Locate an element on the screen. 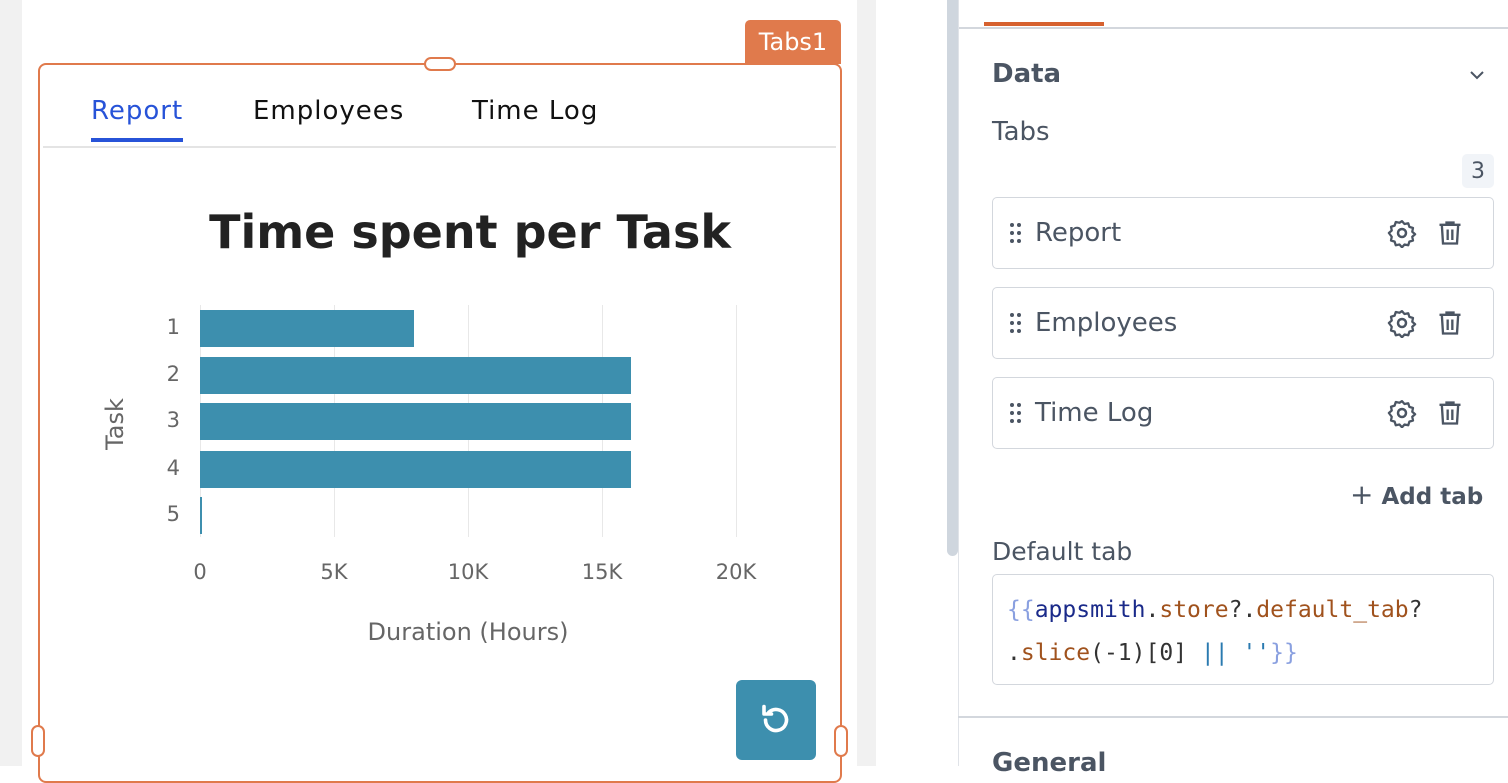 The width and height of the screenshot is (1508, 783). tabs-count-badge: 3 is located at coordinates (1478, 171).